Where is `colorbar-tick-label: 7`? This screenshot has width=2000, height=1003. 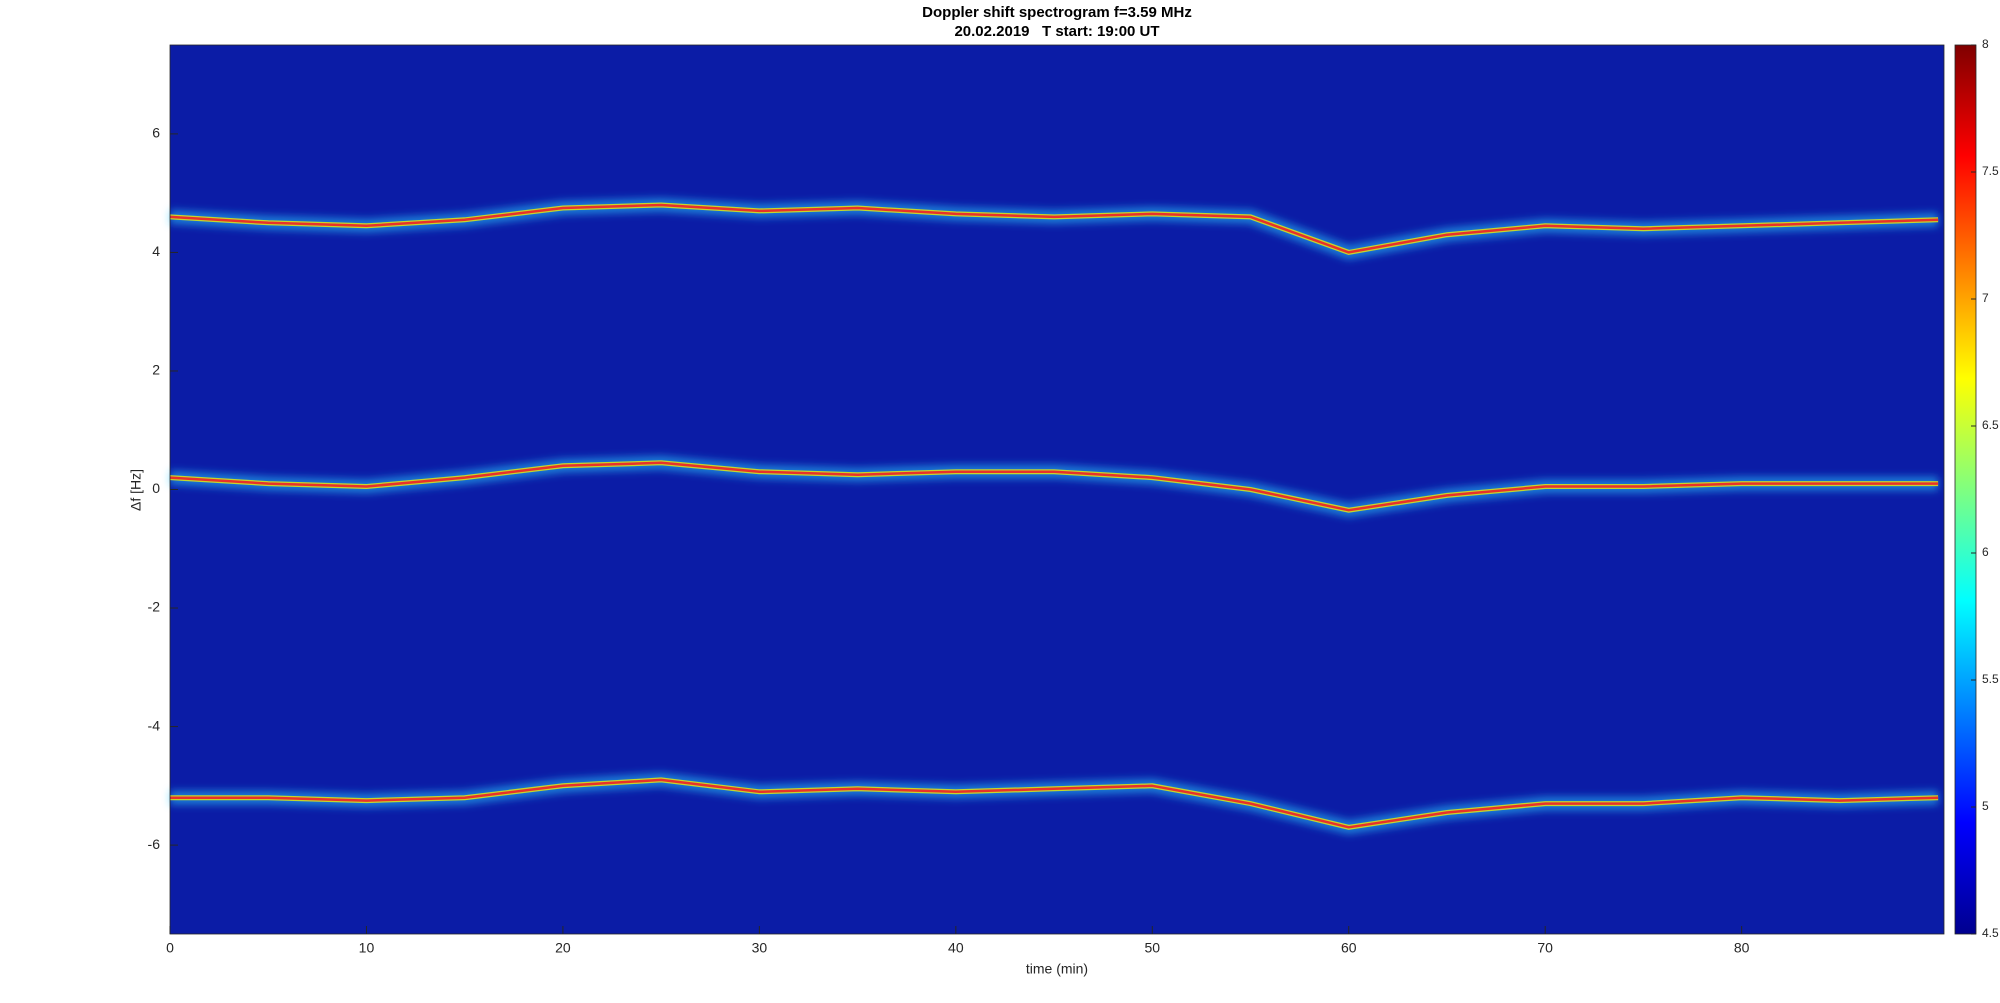
colorbar-tick-label: 7 is located at coordinates (1985, 298).